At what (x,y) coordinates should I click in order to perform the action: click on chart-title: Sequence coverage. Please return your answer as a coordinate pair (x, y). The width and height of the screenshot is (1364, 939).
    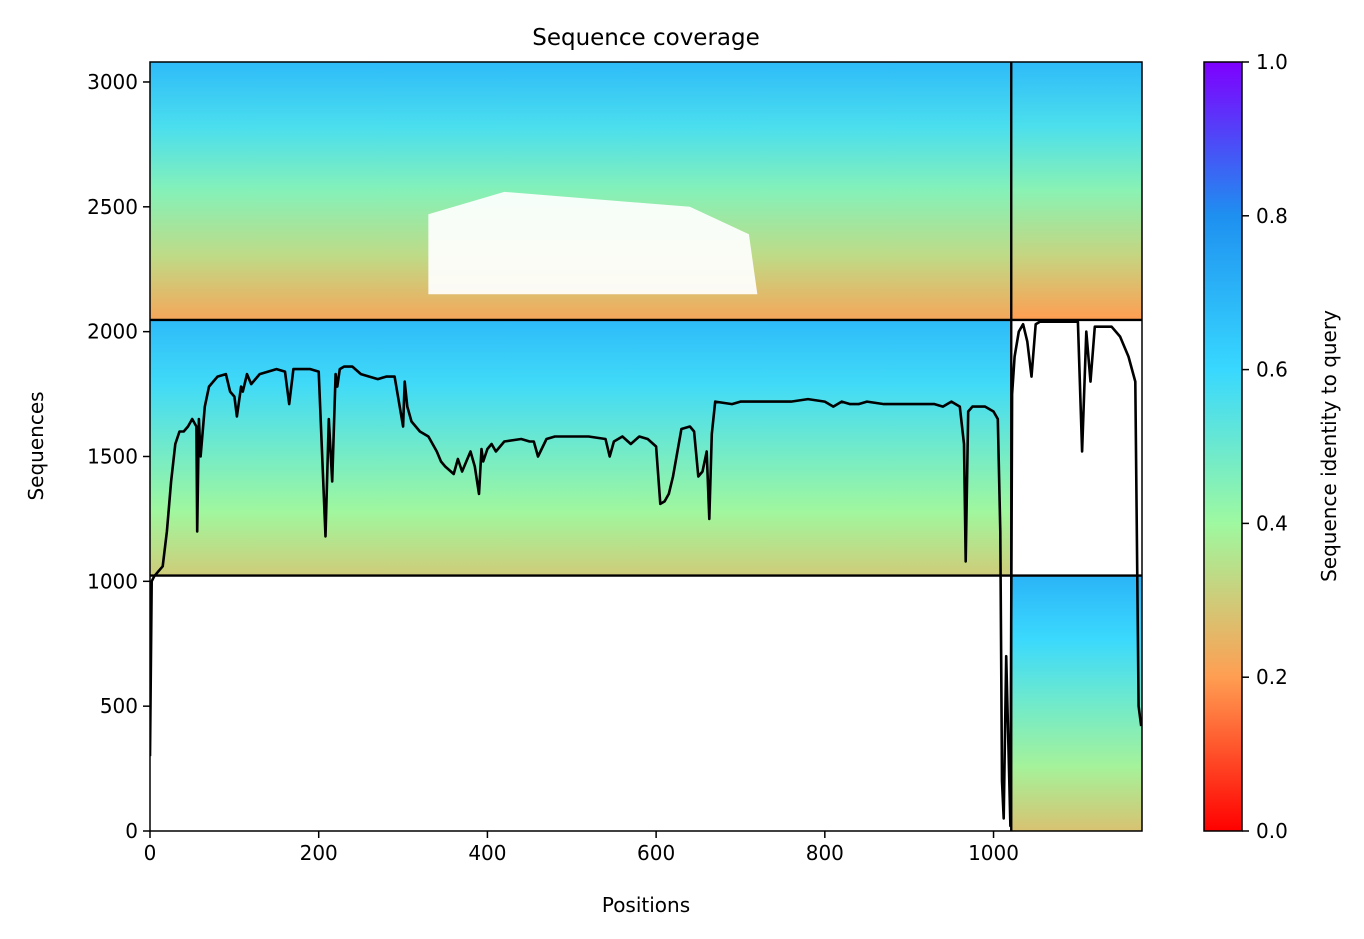
    Looking at the image, I should click on (646, 38).